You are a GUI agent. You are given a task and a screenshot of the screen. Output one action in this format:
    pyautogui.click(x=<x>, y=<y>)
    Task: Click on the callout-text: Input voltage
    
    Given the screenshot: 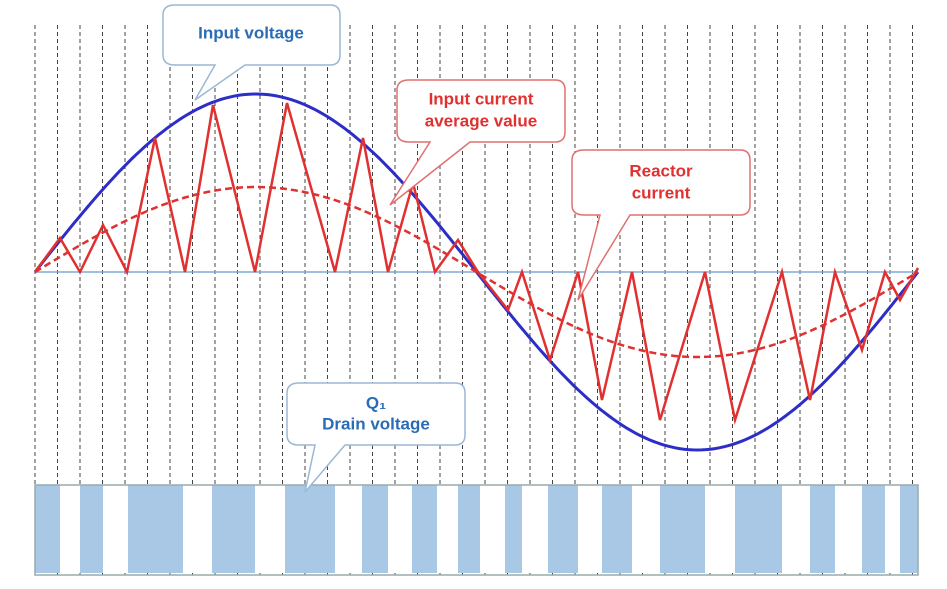 What is the action you would take?
    pyautogui.click(x=251, y=32)
    